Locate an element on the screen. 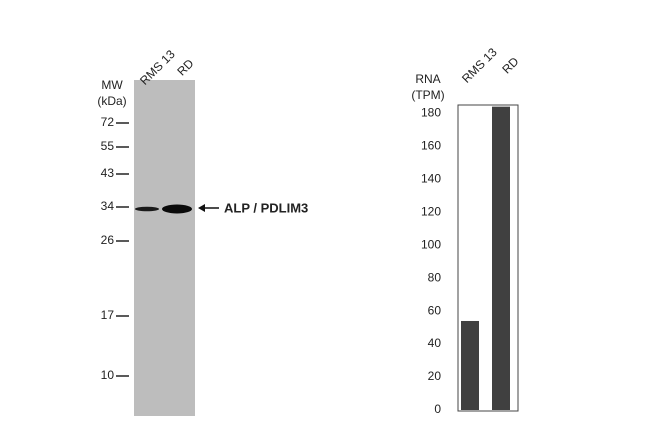 This screenshot has height=427, width=650. y-tick-label: 80 is located at coordinates (435, 277).